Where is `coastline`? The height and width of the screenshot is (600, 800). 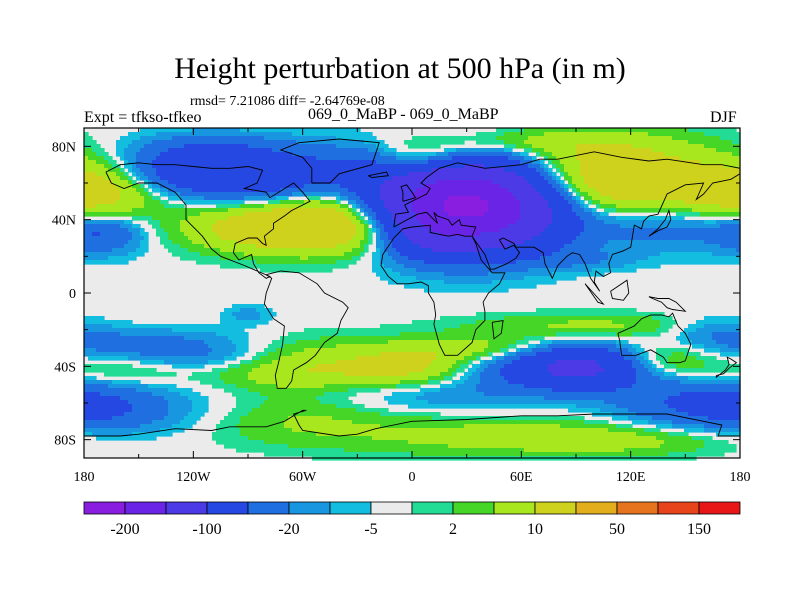
coastline is located at coordinates (412, 423).